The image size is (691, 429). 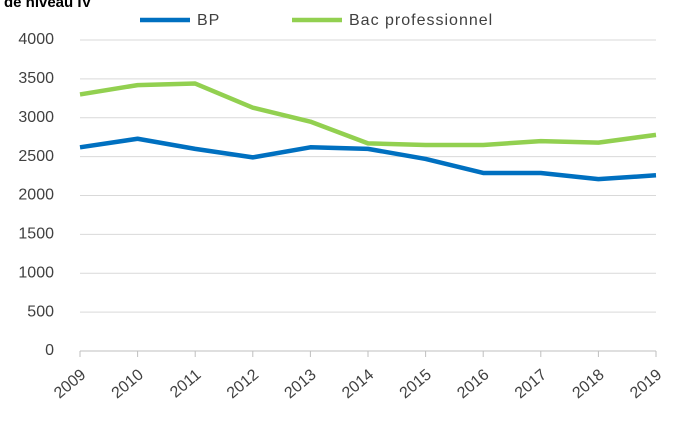 I want to click on y-tick-label: 4000, so click(x=36, y=39).